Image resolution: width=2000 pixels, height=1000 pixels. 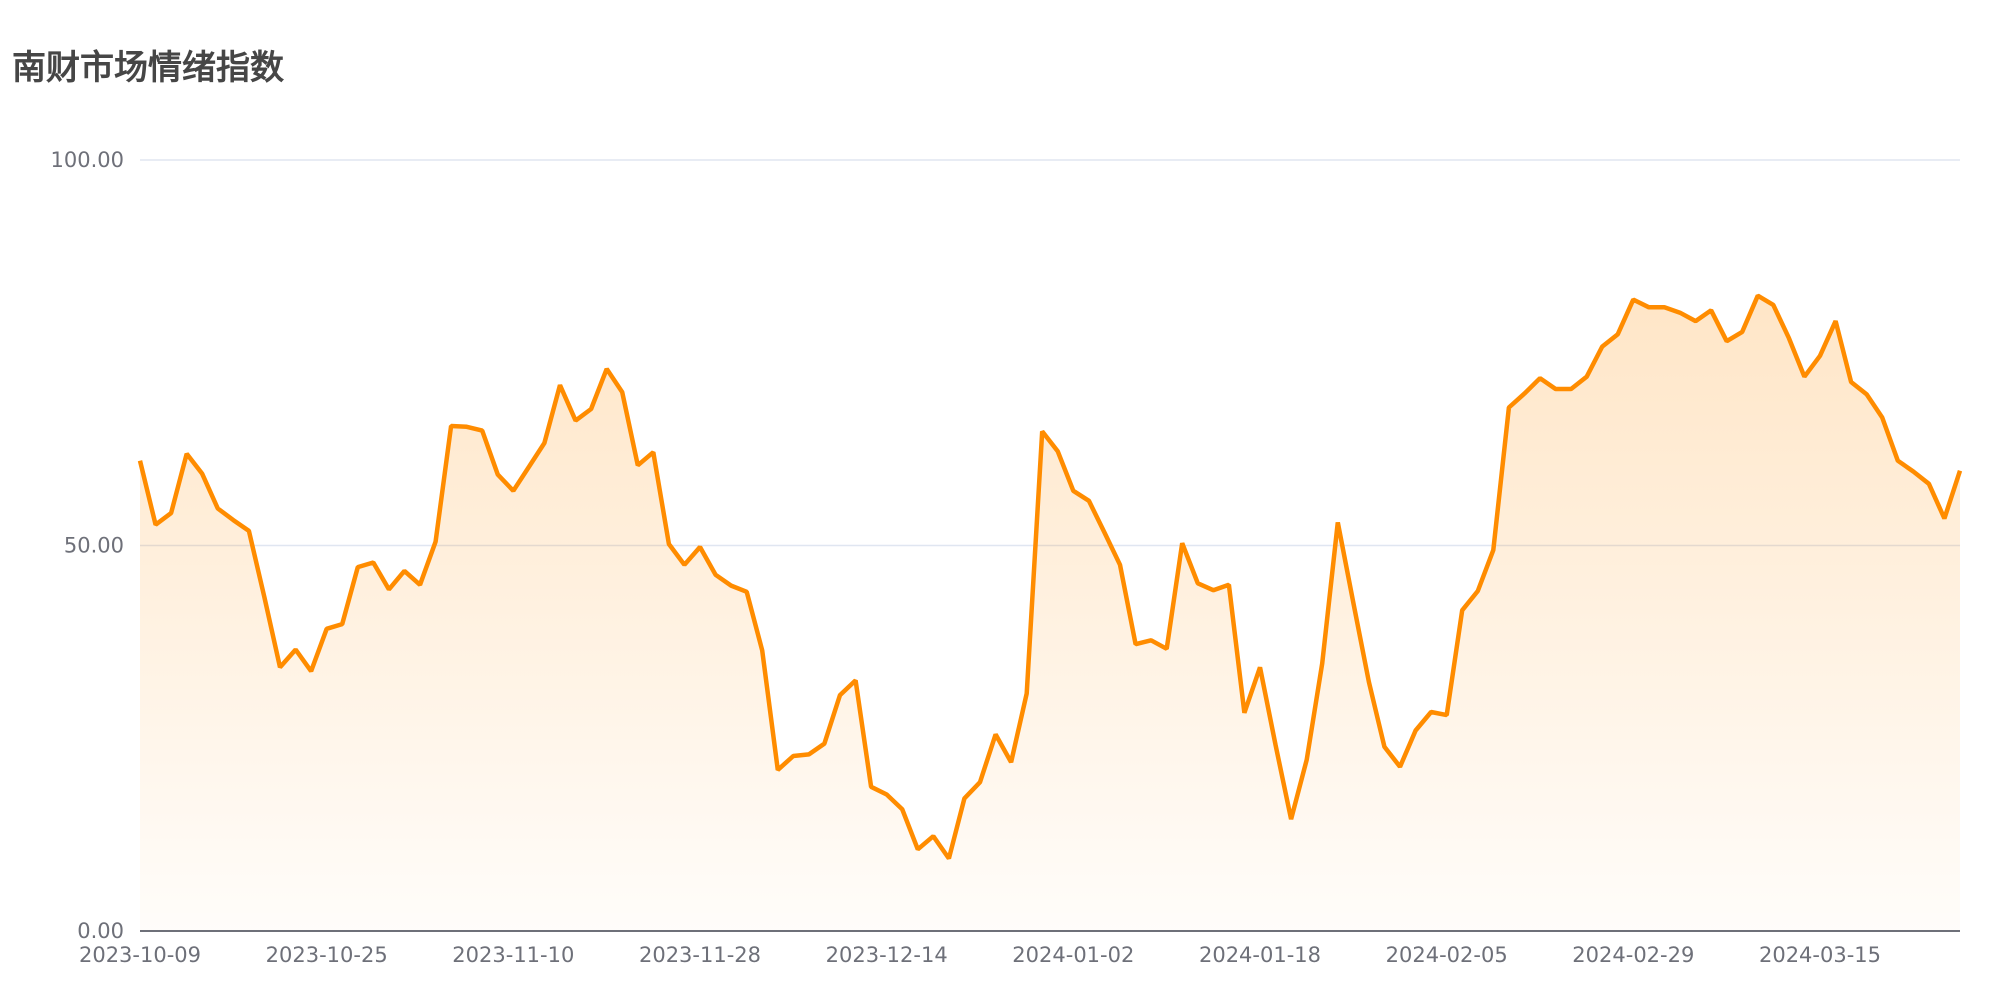 What do you see at coordinates (513, 955) in the screenshot?
I see `x-tick-label: 2023-11-10` at bounding box center [513, 955].